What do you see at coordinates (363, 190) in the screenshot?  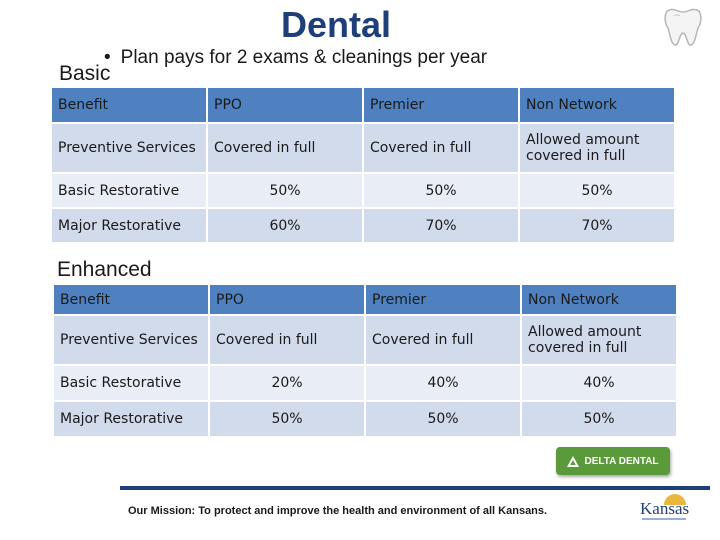 I see `table-row: Basic Restorative 50% 50% 50%` at bounding box center [363, 190].